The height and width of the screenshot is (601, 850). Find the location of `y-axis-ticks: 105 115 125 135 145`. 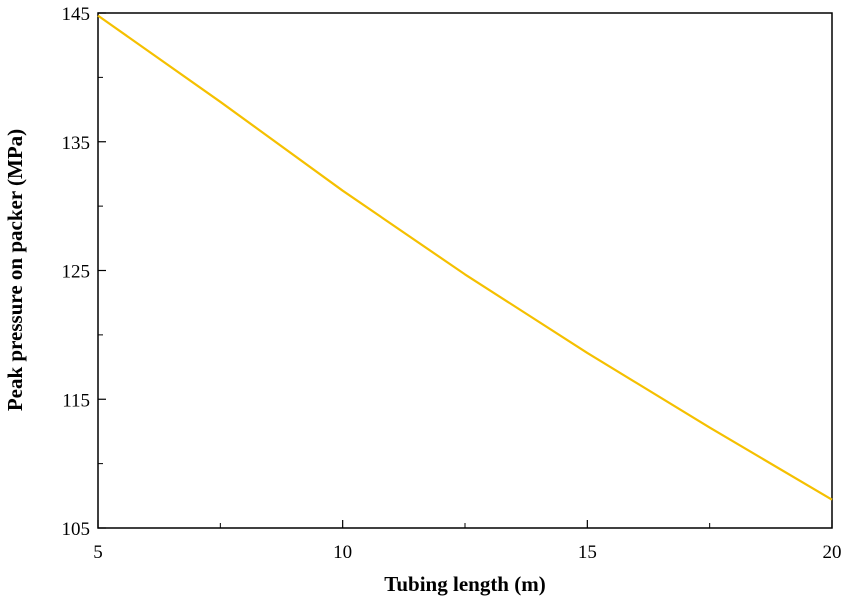

y-axis-ticks: 105 115 125 135 145 is located at coordinates (84, 272).